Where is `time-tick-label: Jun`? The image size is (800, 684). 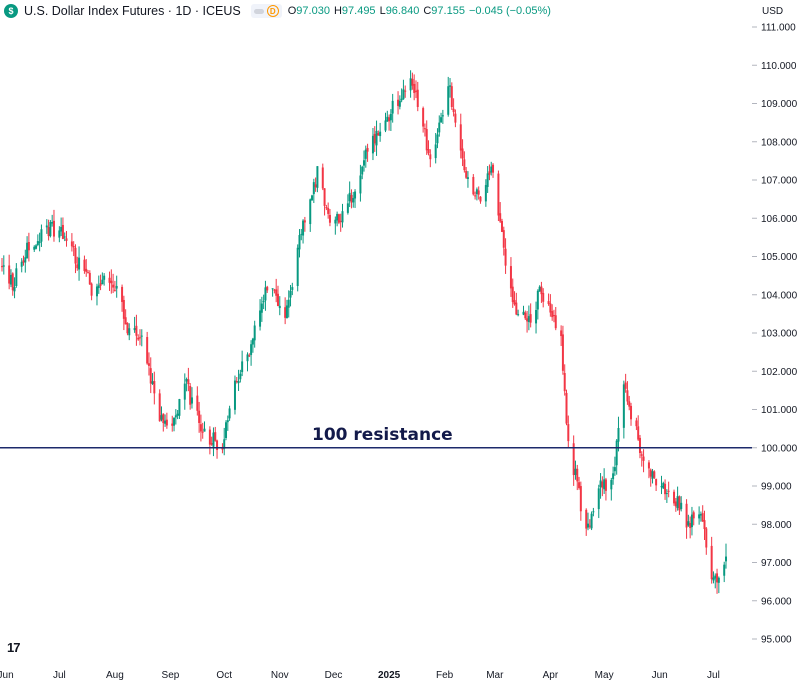
time-tick-label: Jun is located at coordinates (7, 675).